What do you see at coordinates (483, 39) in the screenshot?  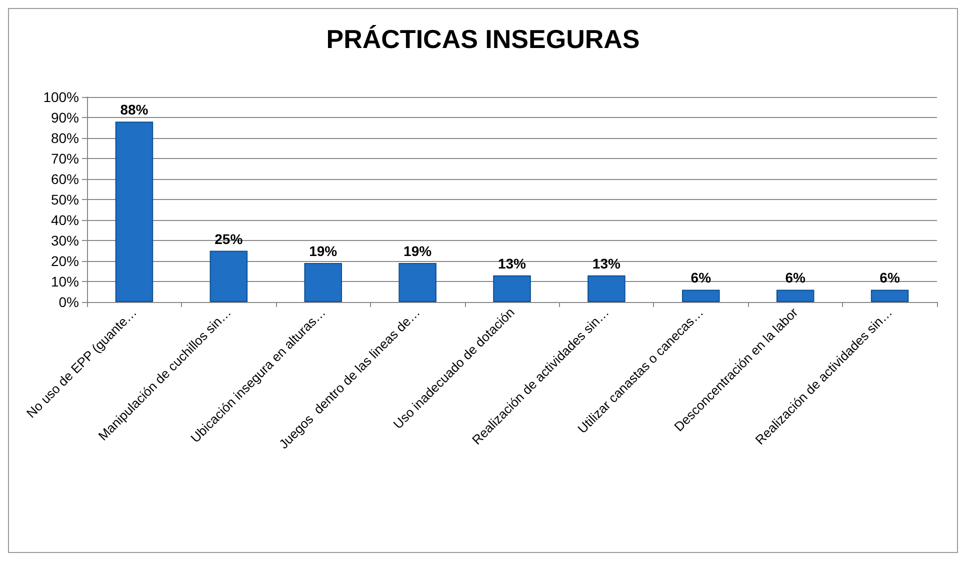 I see `chart-title: PRÁCTICAS INSEGURAS` at bounding box center [483, 39].